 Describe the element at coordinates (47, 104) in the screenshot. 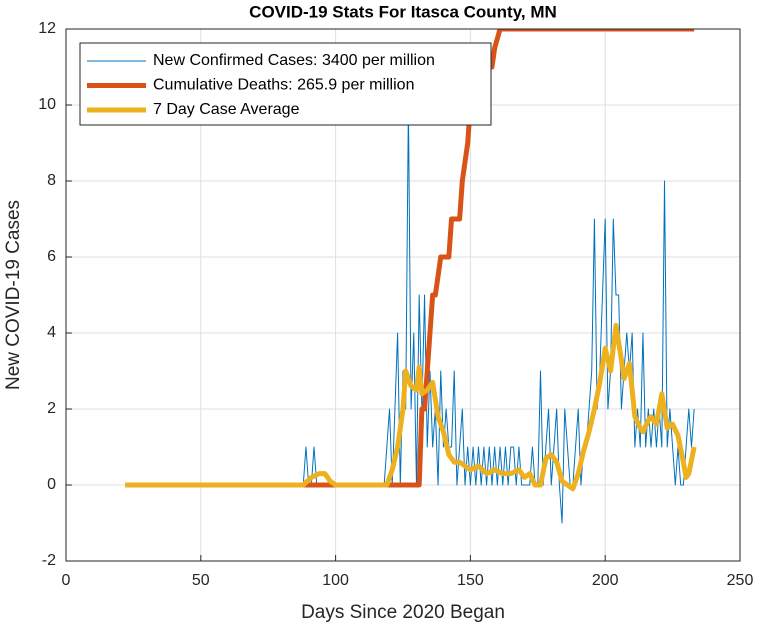

I see `y-tick-label: 10` at that location.